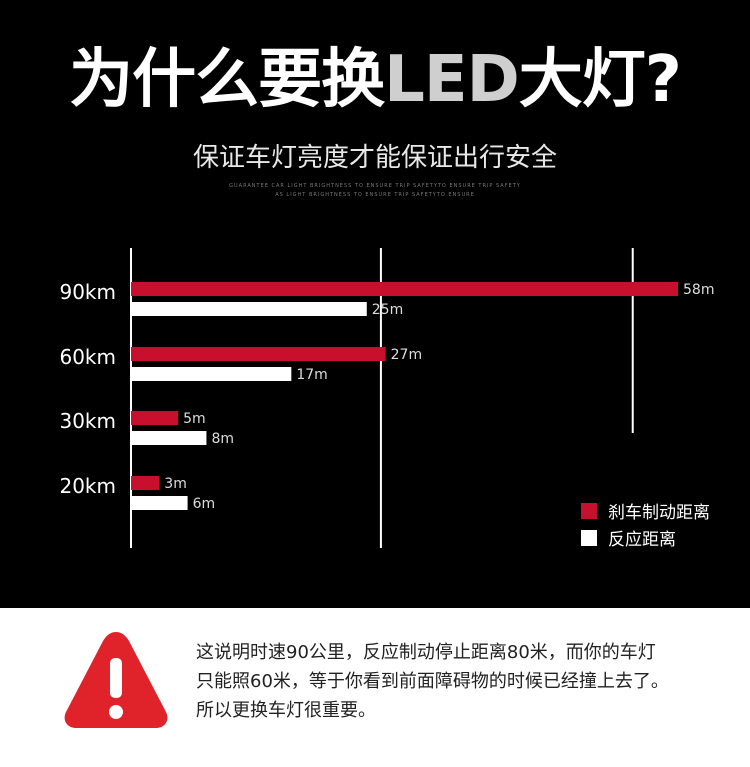 This screenshot has width=750, height=767. Describe the element at coordinates (374, 158) in the screenshot. I see `page-subtitle: 保证车灯亮度才能保证出行安全` at that location.